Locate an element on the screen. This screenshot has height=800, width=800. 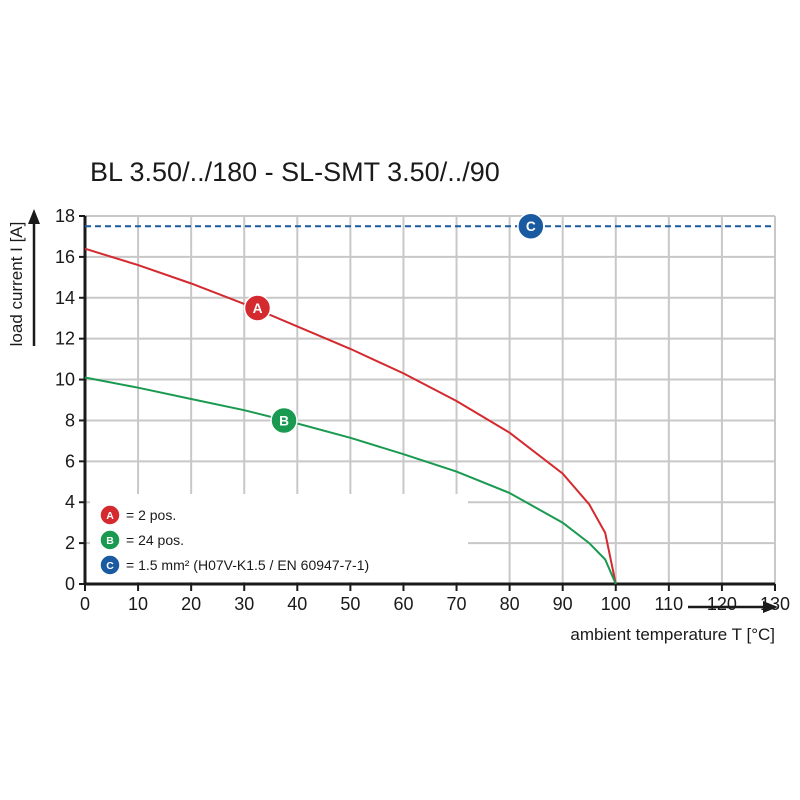
series-marker-a: A is located at coordinates (257, 308).